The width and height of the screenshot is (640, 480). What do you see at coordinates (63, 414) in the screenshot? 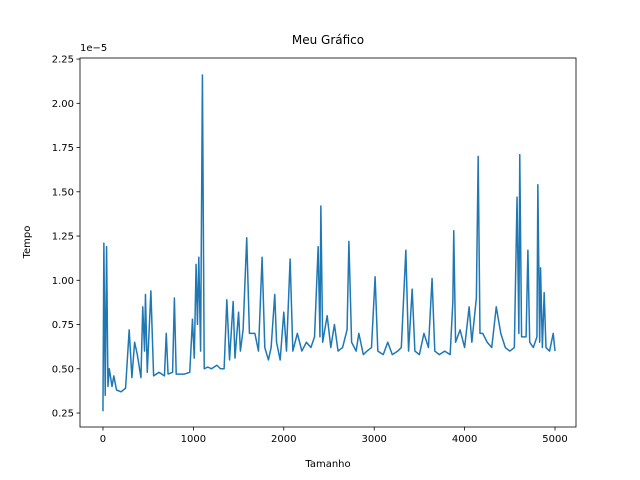
I see `y-tick-label: 0.25` at bounding box center [63, 414].